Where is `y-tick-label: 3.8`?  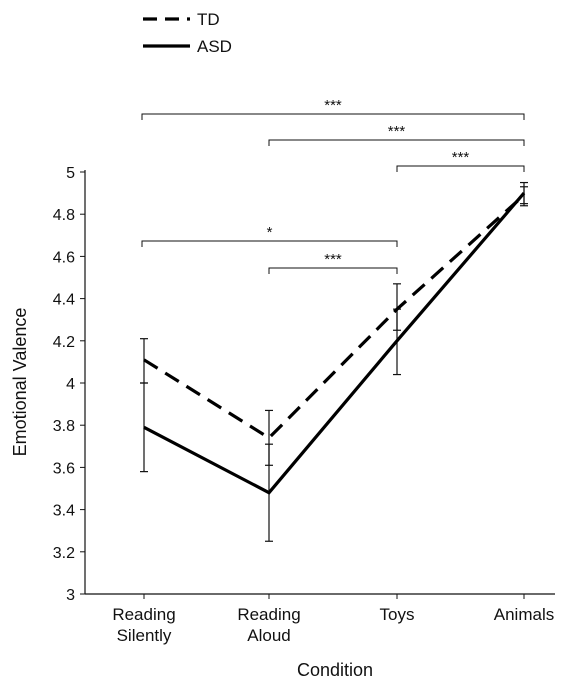
y-tick-label: 3.8 is located at coordinates (64, 426).